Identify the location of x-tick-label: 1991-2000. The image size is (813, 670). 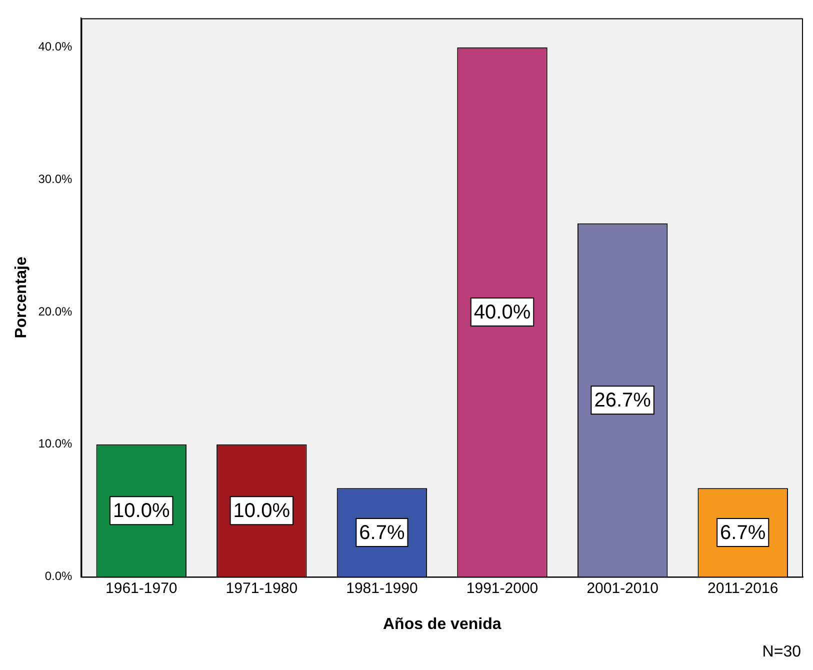
(502, 588).